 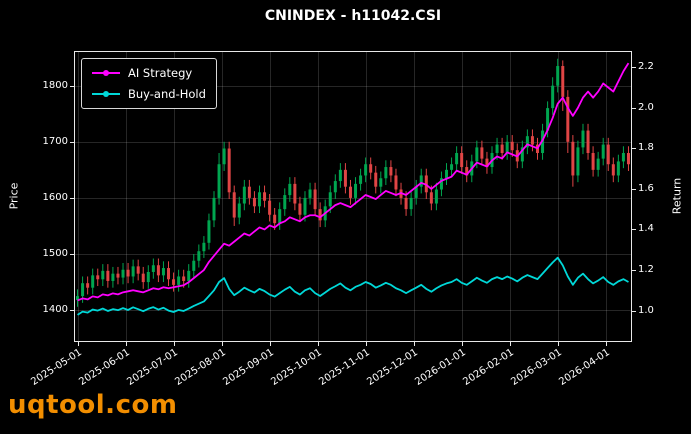 What do you see at coordinates (93, 405) in the screenshot?
I see `watermark: uqtool.com` at bounding box center [93, 405].